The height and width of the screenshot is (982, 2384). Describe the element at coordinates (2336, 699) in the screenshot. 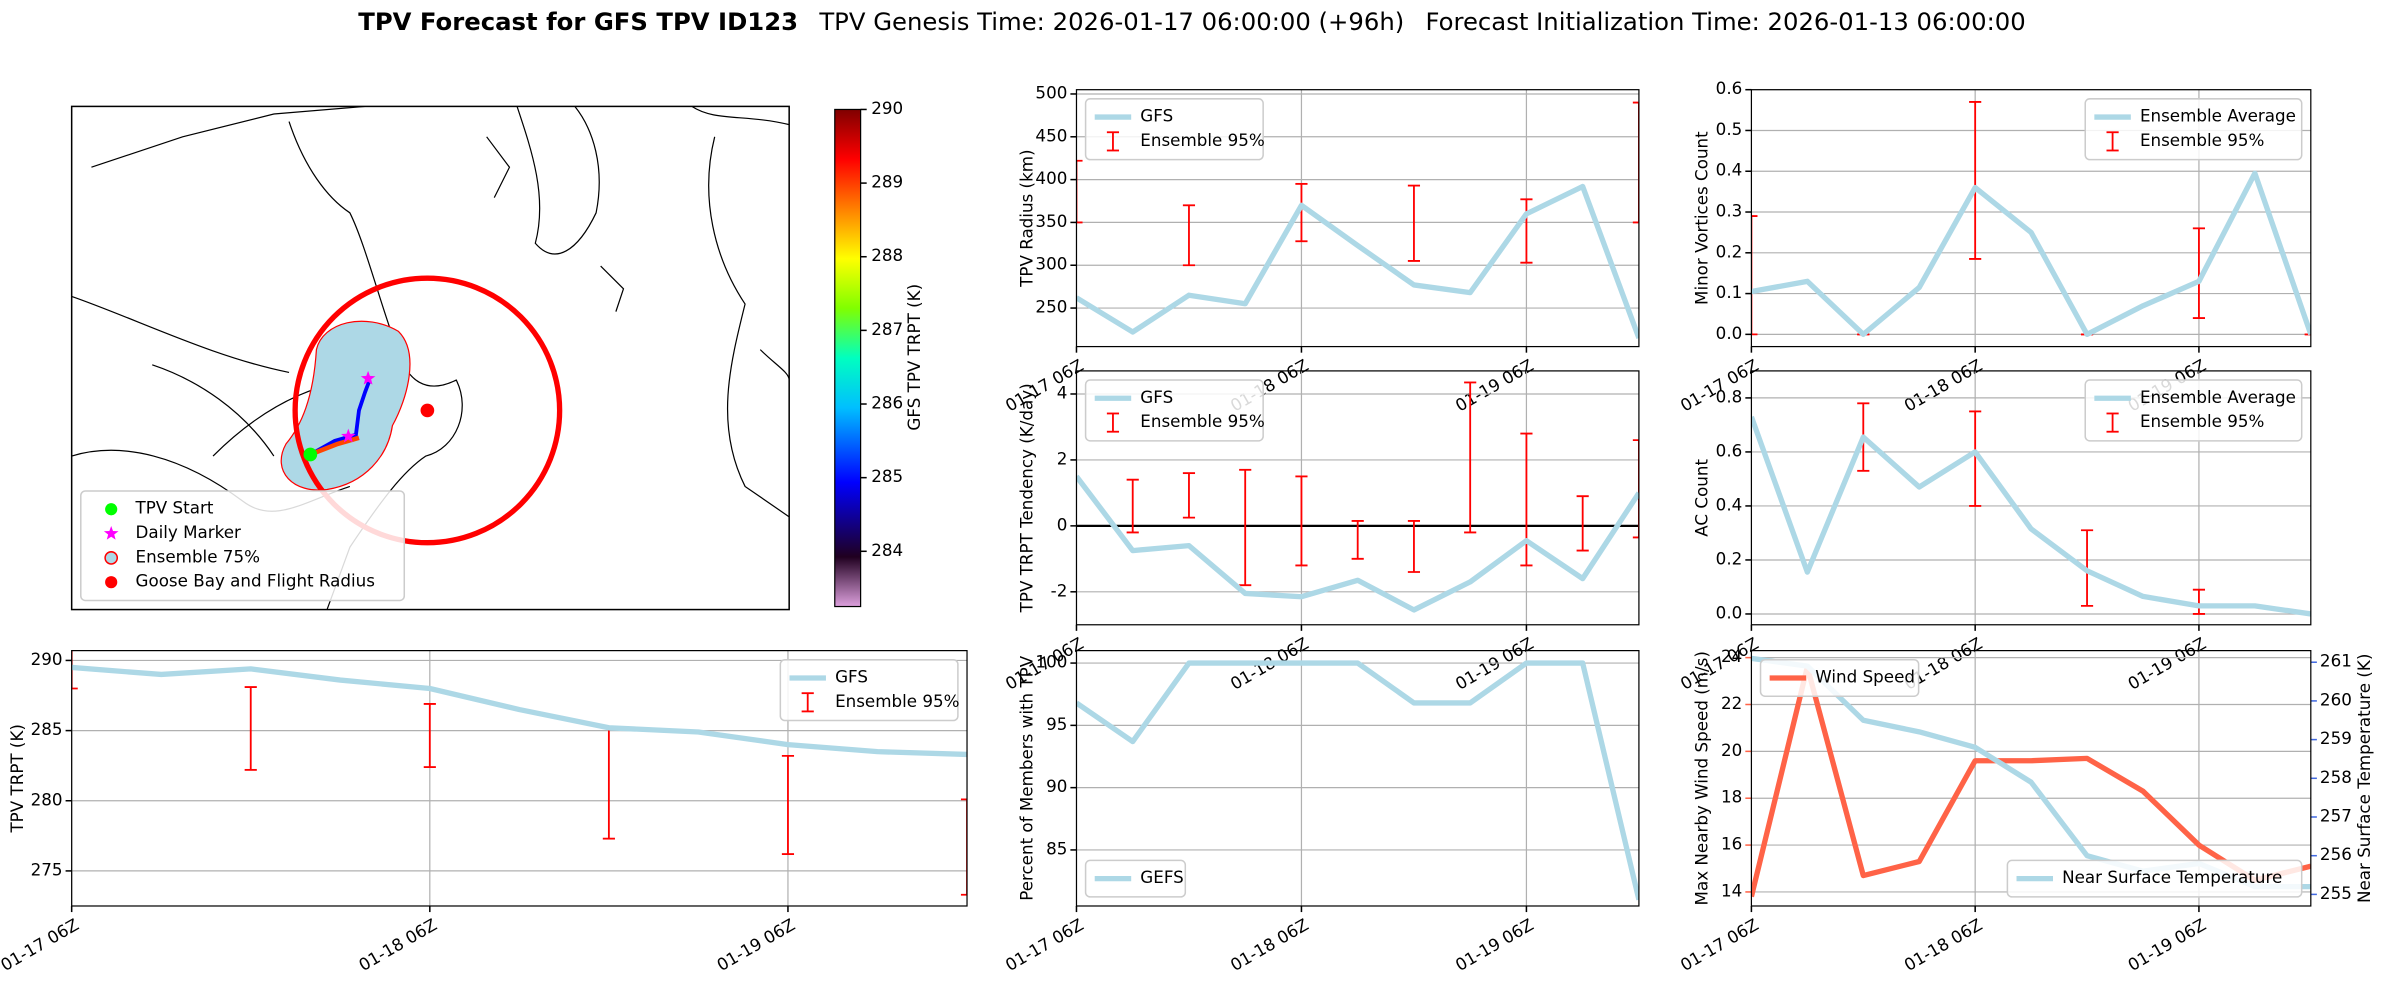

I see `y2-tick-label: 260` at that location.